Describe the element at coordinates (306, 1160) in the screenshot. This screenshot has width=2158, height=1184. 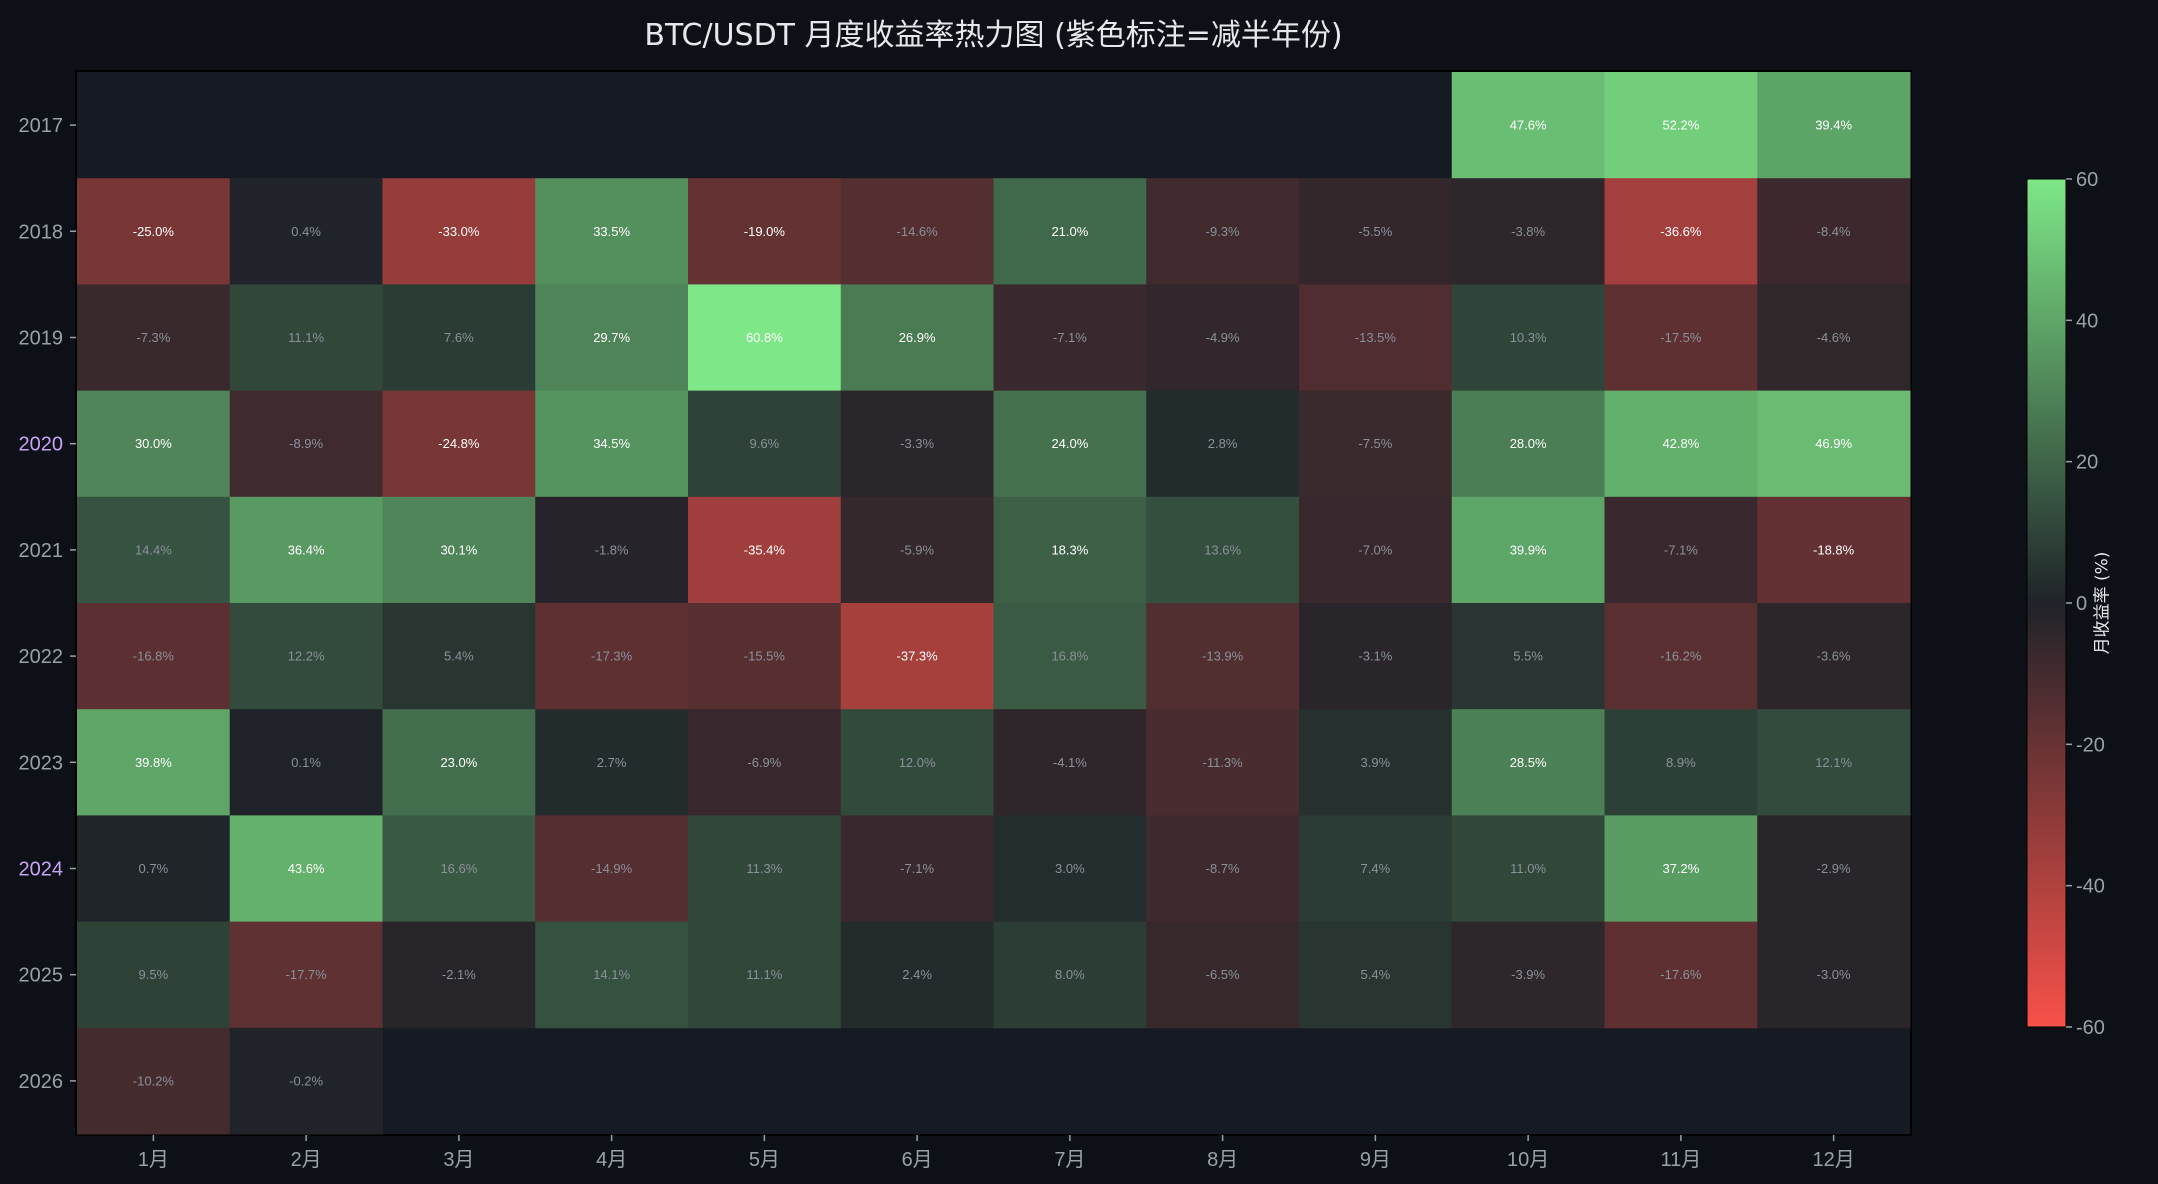
I see `x-tick-label: 2月` at that location.